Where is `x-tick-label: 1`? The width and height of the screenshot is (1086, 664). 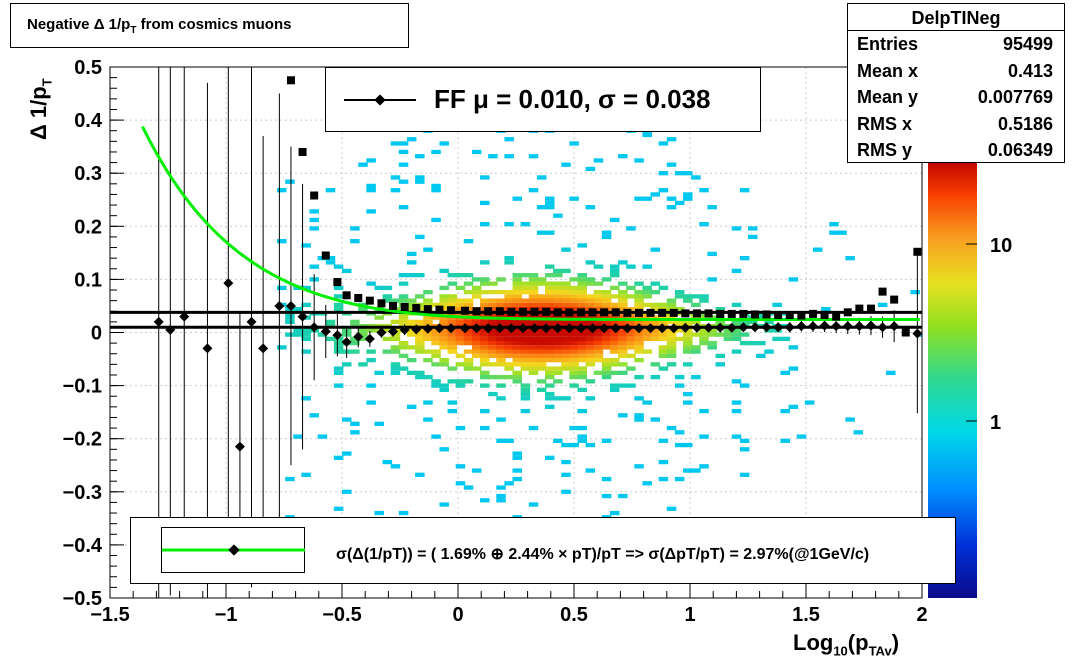 x-tick-label: 1 is located at coordinates (689, 615).